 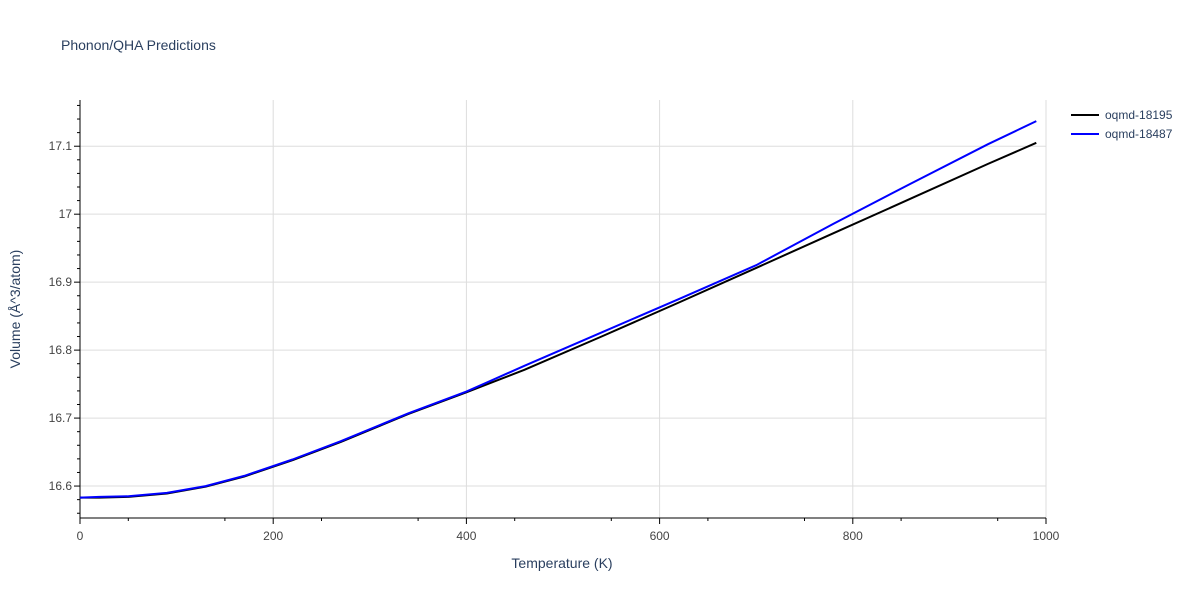 I want to click on y-axis-title: Volume (Å^3/atom), so click(x=15, y=309).